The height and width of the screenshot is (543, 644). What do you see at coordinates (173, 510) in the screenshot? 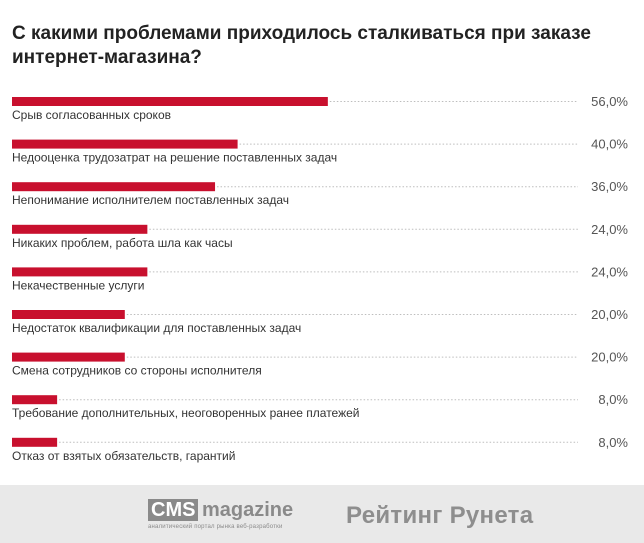
I see `cms-logo-text: CMS` at bounding box center [173, 510].